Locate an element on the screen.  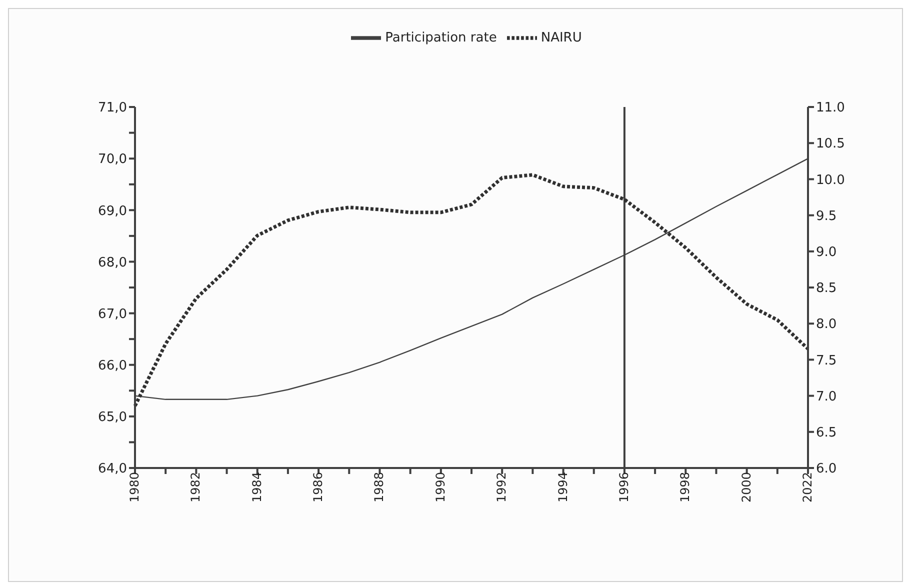
x-tick-label: 1982 is located at coordinates (195, 487).